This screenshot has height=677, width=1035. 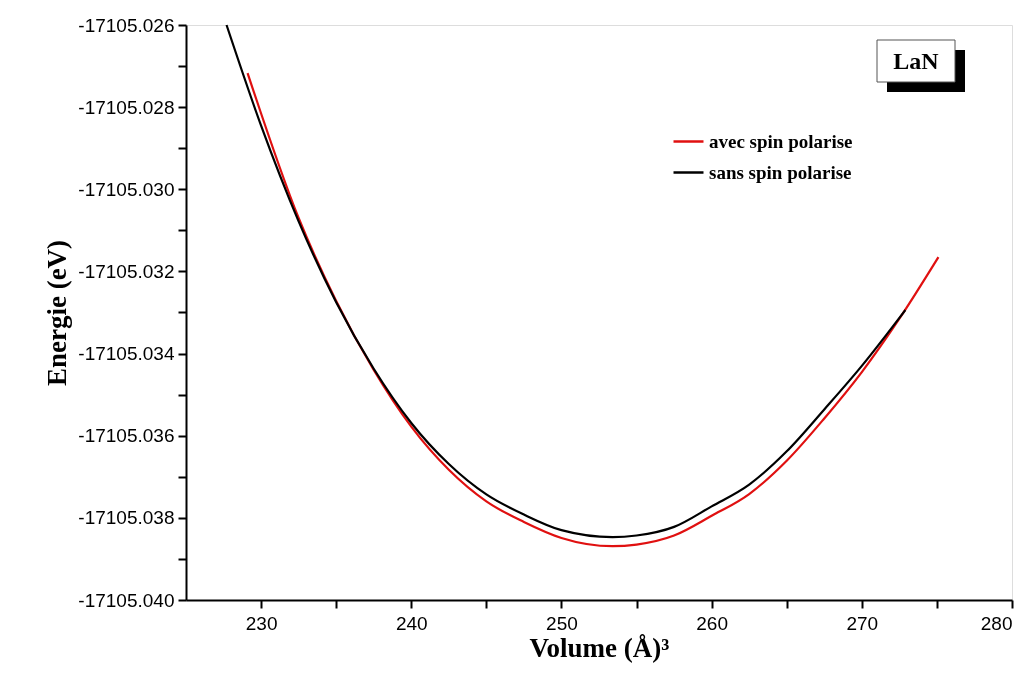 I want to click on x-tick-label: 260, so click(x=712, y=623).